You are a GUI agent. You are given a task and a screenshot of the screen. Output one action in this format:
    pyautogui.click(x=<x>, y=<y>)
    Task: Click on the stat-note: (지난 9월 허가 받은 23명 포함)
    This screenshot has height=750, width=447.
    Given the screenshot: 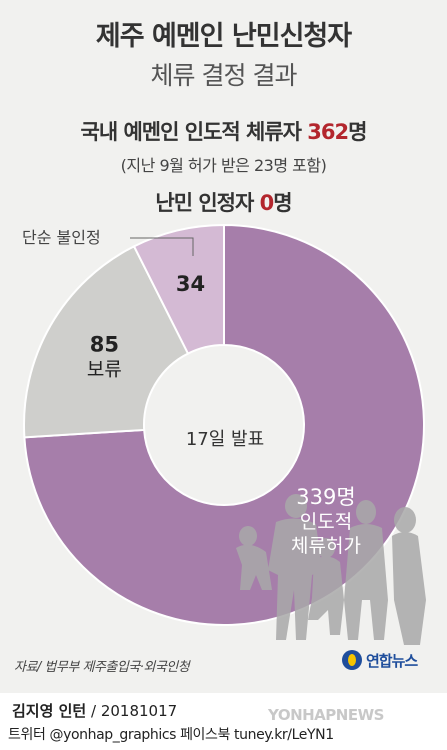 What is the action you would take?
    pyautogui.click(x=223, y=165)
    